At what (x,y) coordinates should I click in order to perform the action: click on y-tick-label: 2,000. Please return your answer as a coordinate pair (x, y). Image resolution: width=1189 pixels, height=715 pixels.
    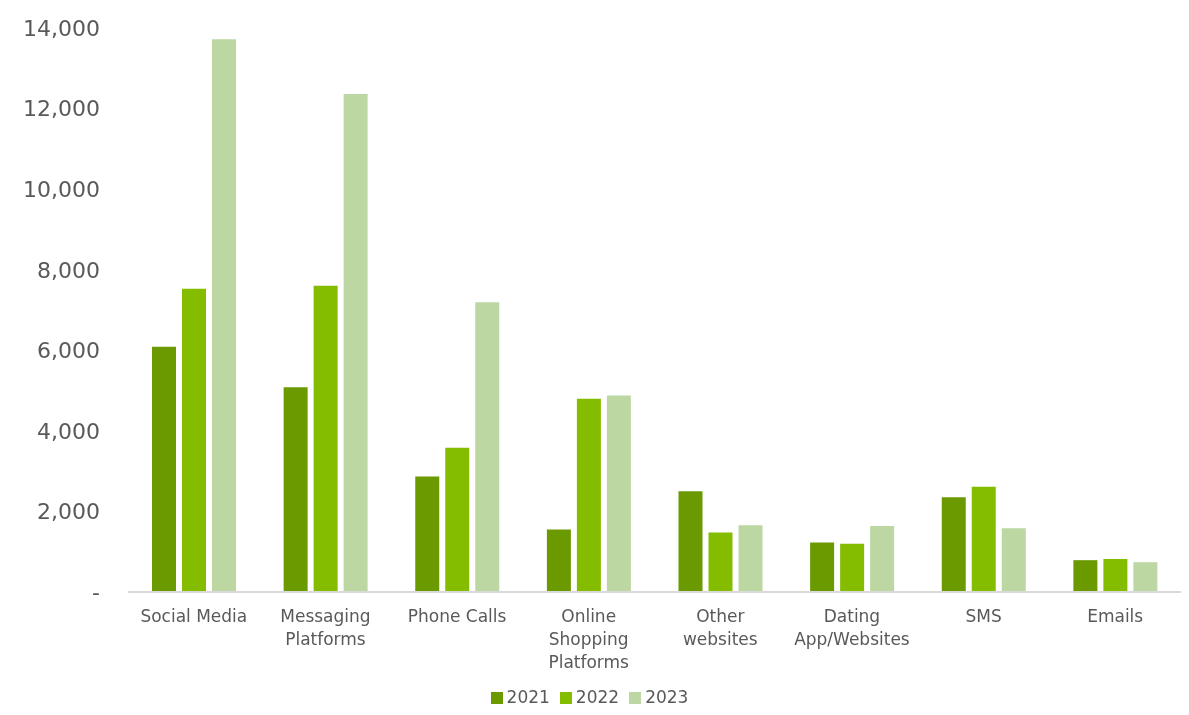
    Looking at the image, I should click on (68, 512).